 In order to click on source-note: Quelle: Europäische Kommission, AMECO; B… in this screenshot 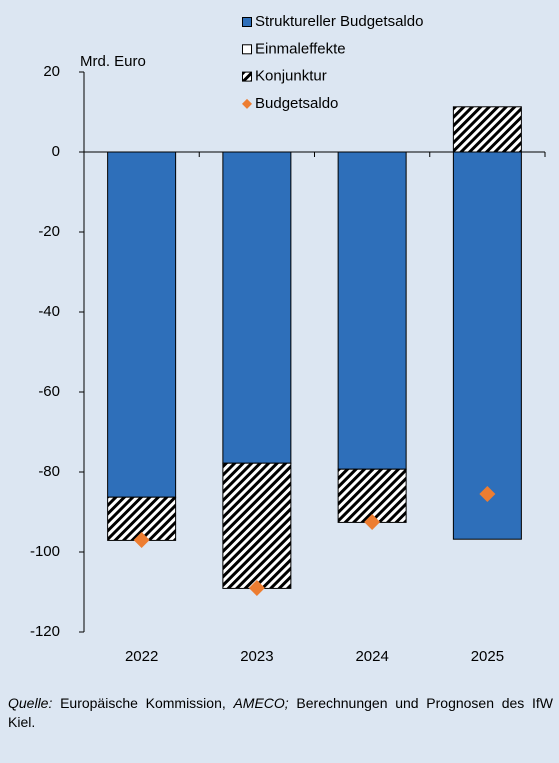, I will do `click(280, 713)`.